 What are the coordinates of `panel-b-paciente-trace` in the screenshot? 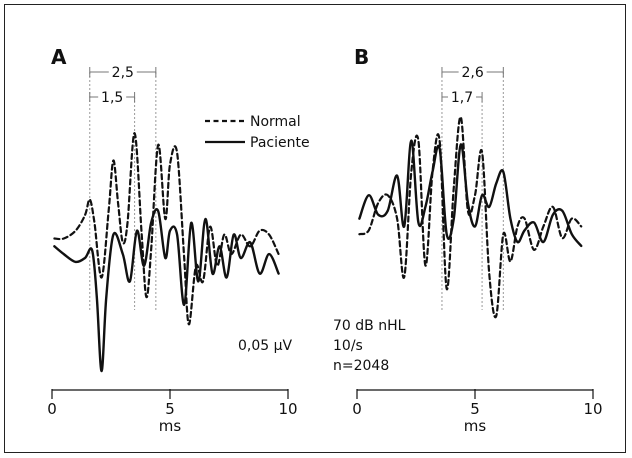 It's located at (470, 193).